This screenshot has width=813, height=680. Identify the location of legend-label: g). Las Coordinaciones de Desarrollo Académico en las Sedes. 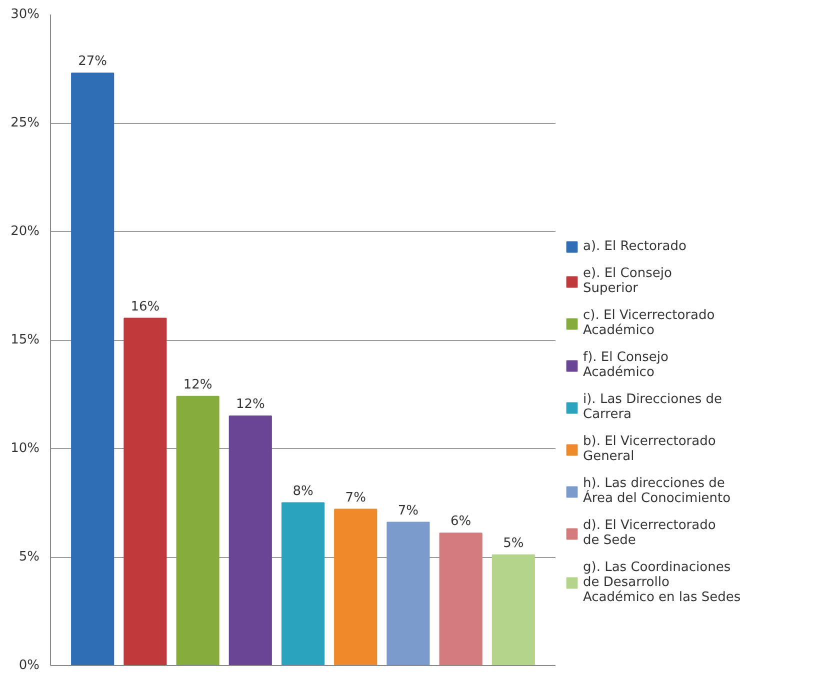
(662, 582).